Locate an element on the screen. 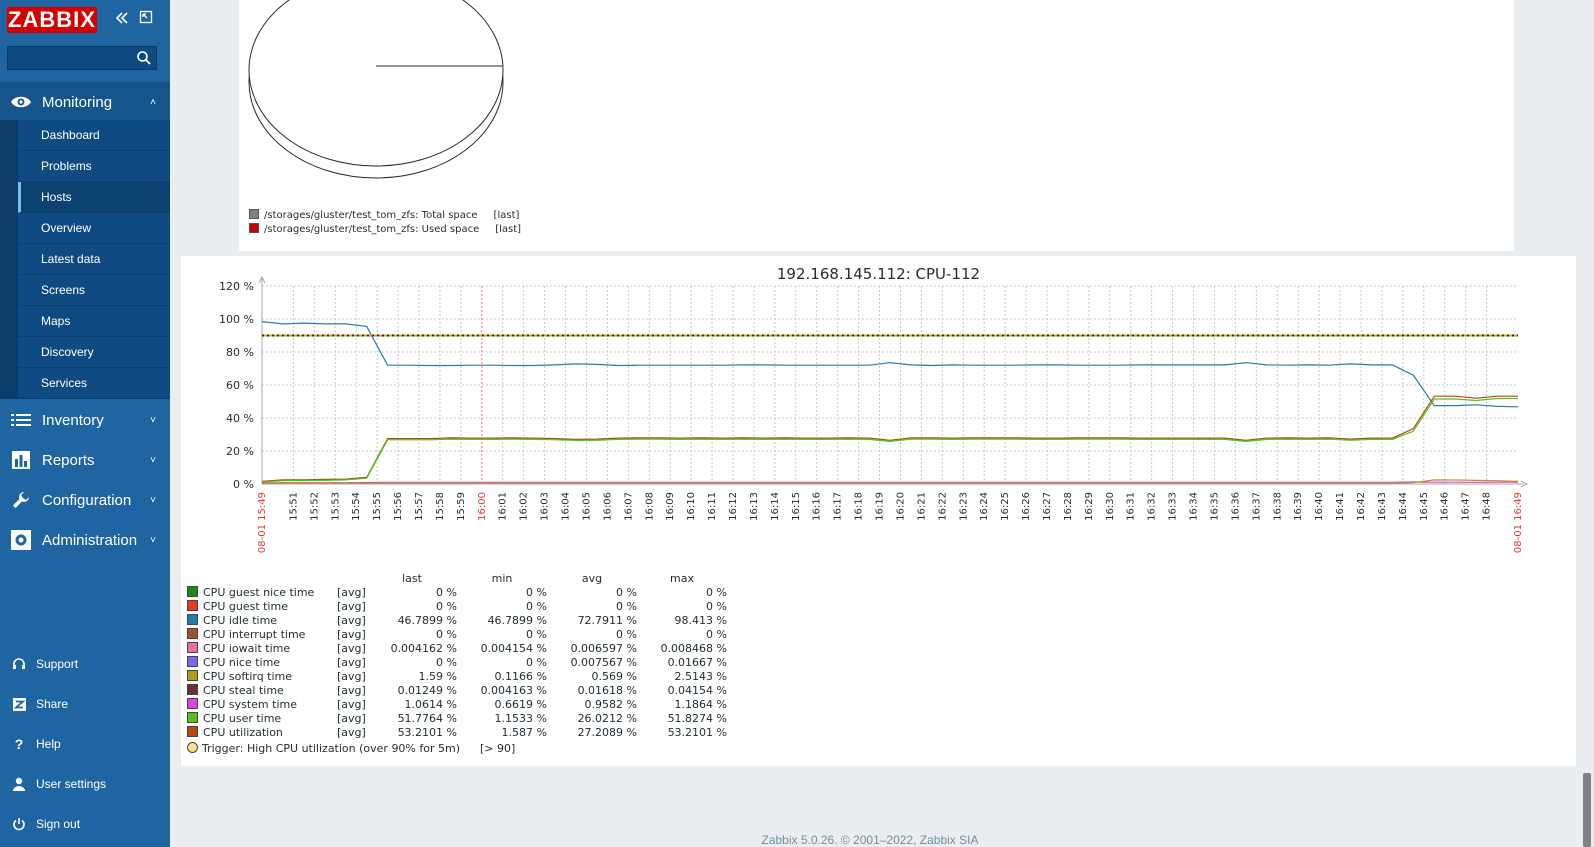 This screenshot has width=1594, height=847. x-tick-label: 16:03 is located at coordinates (545, 506).